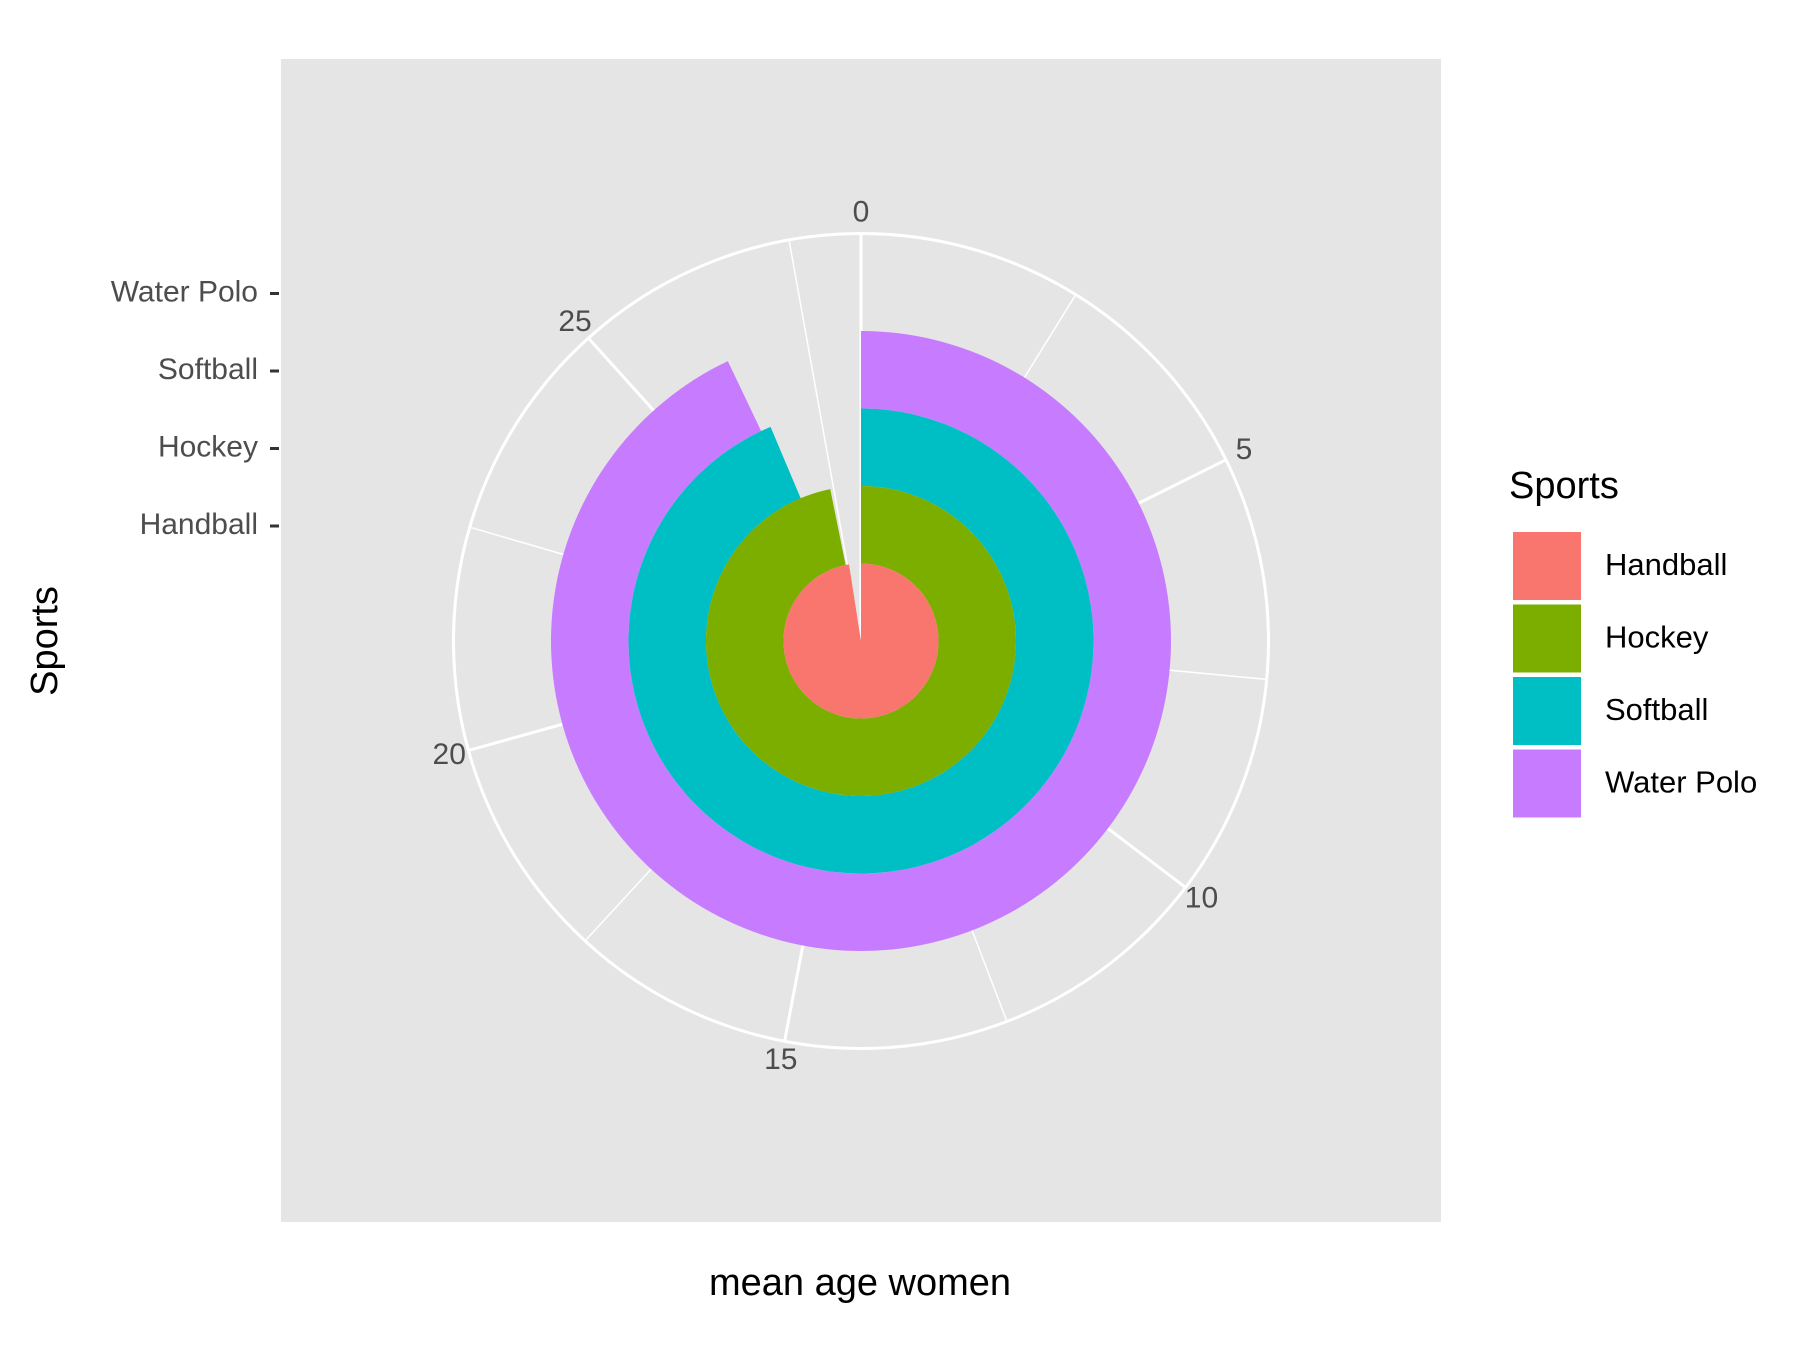  I want to click on legend-swatch-hockey, so click(1547, 638).